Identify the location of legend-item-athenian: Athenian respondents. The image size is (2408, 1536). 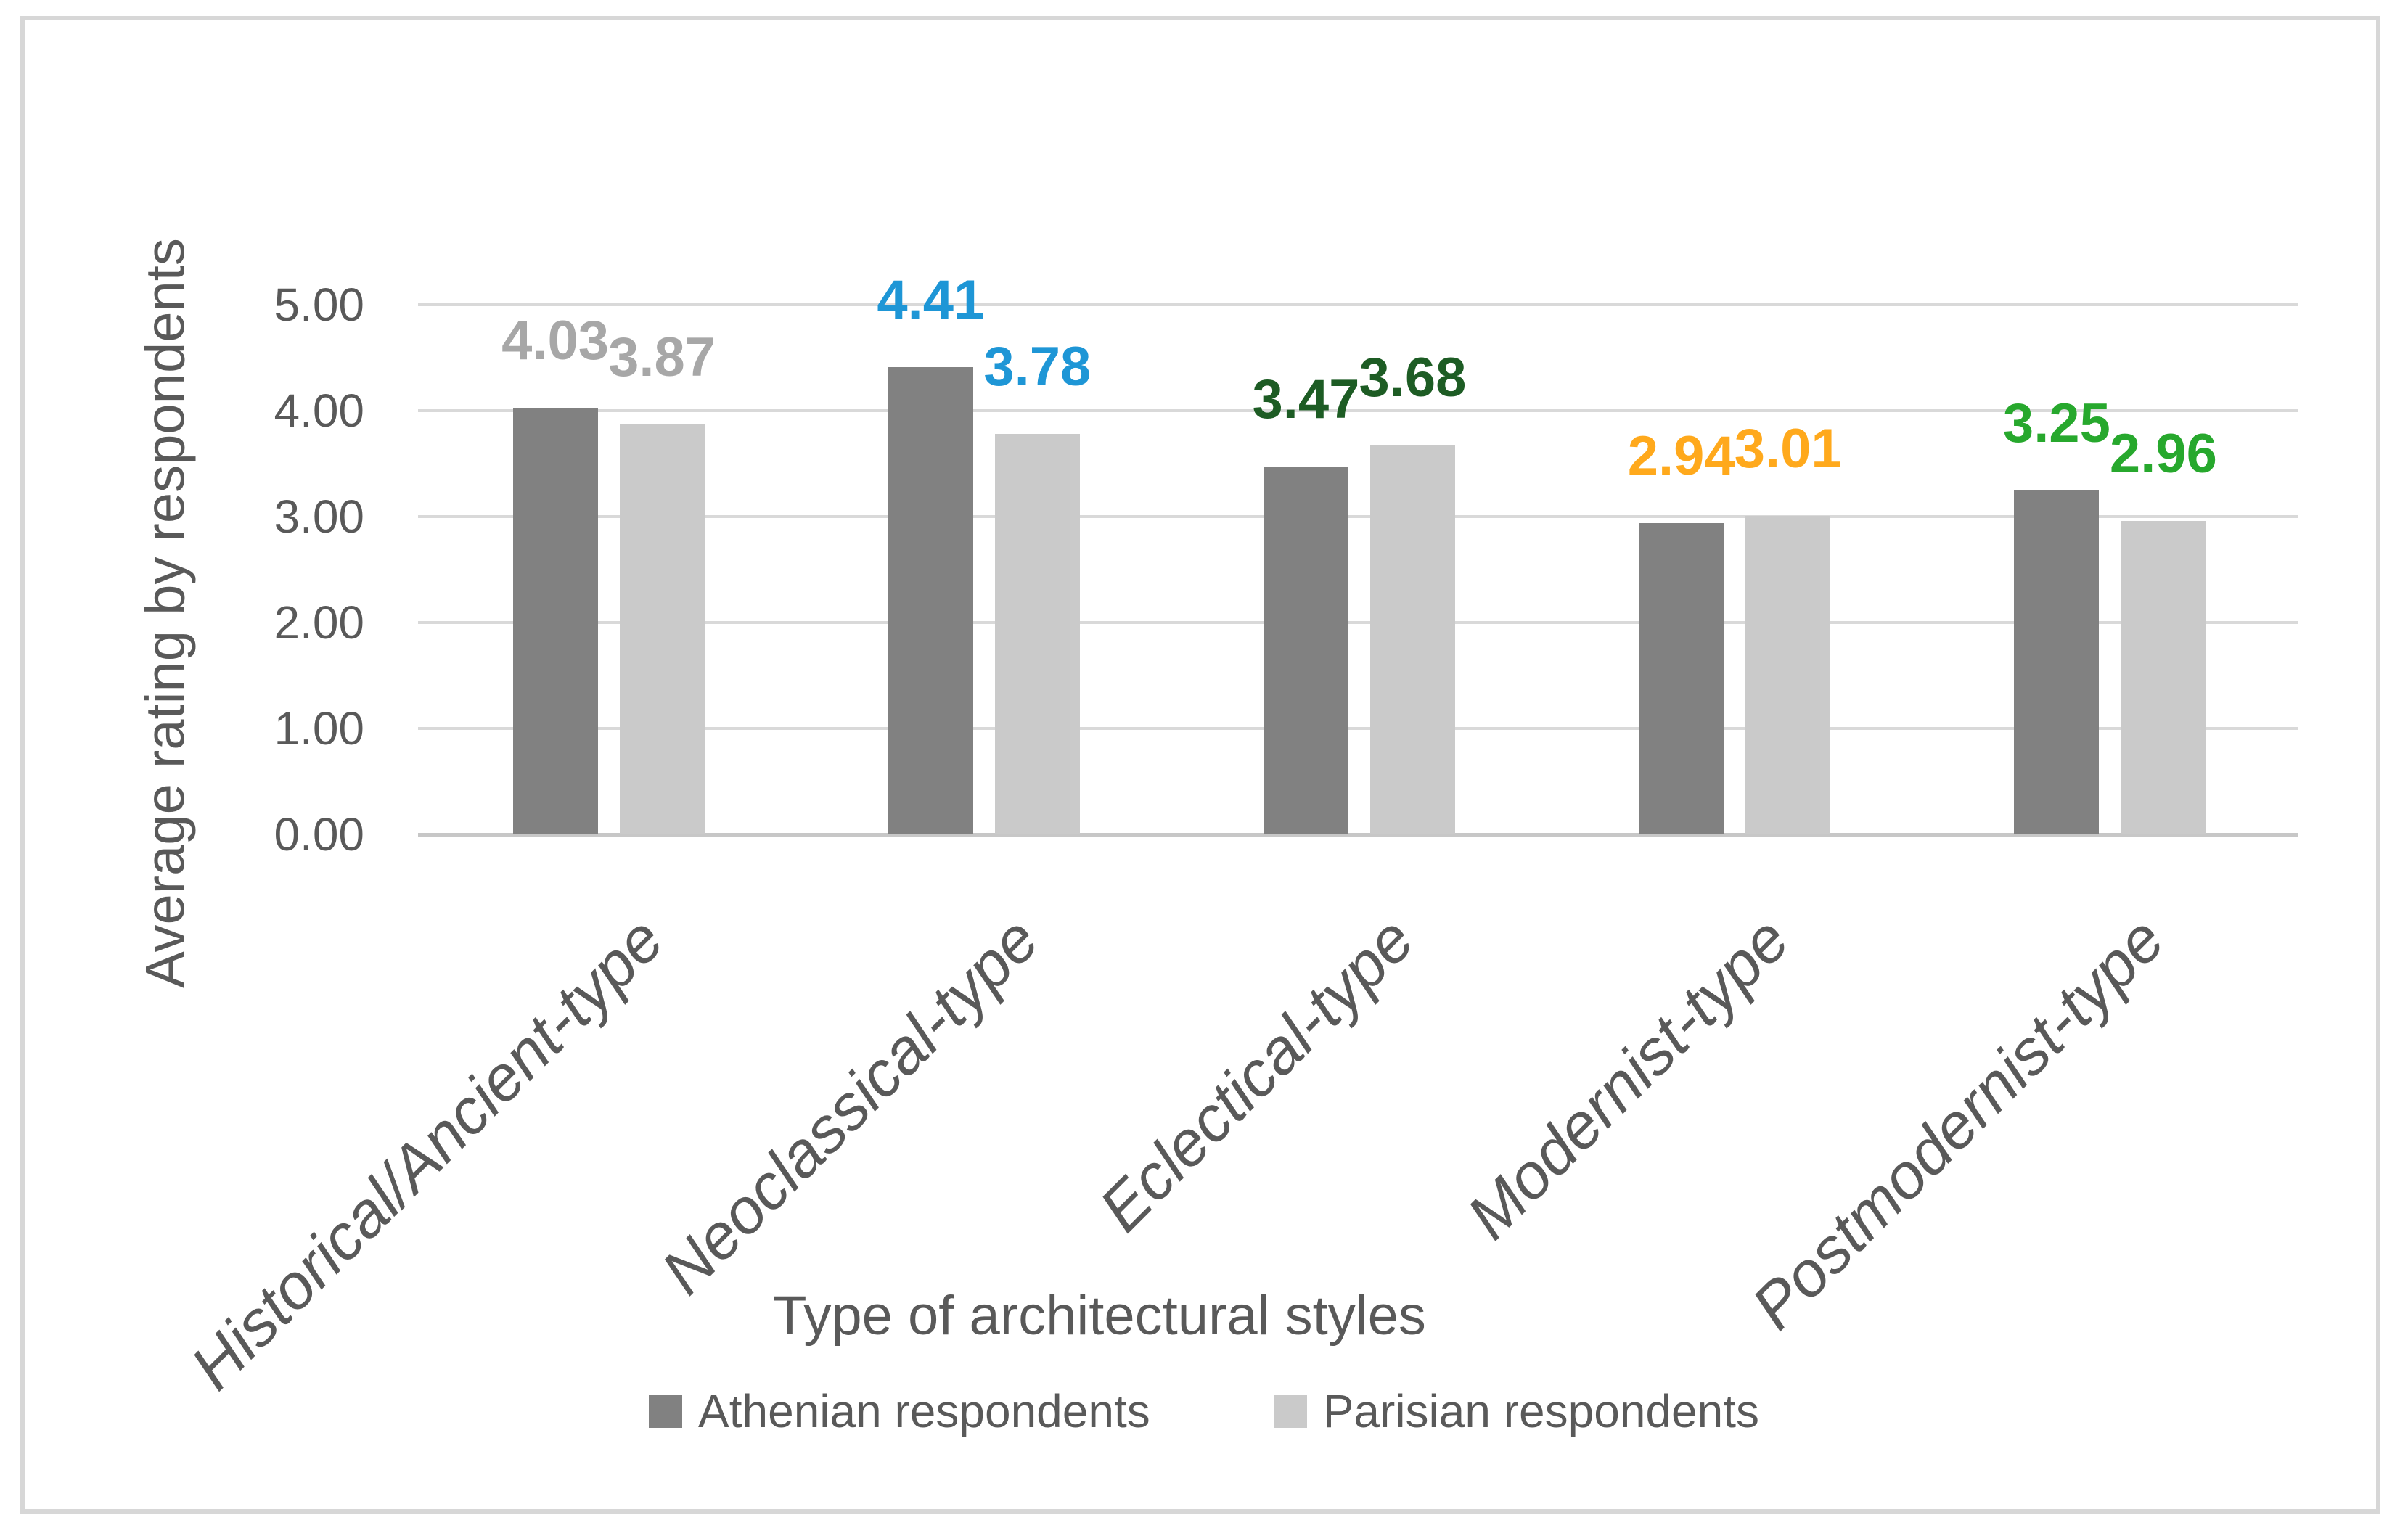
(899, 1411).